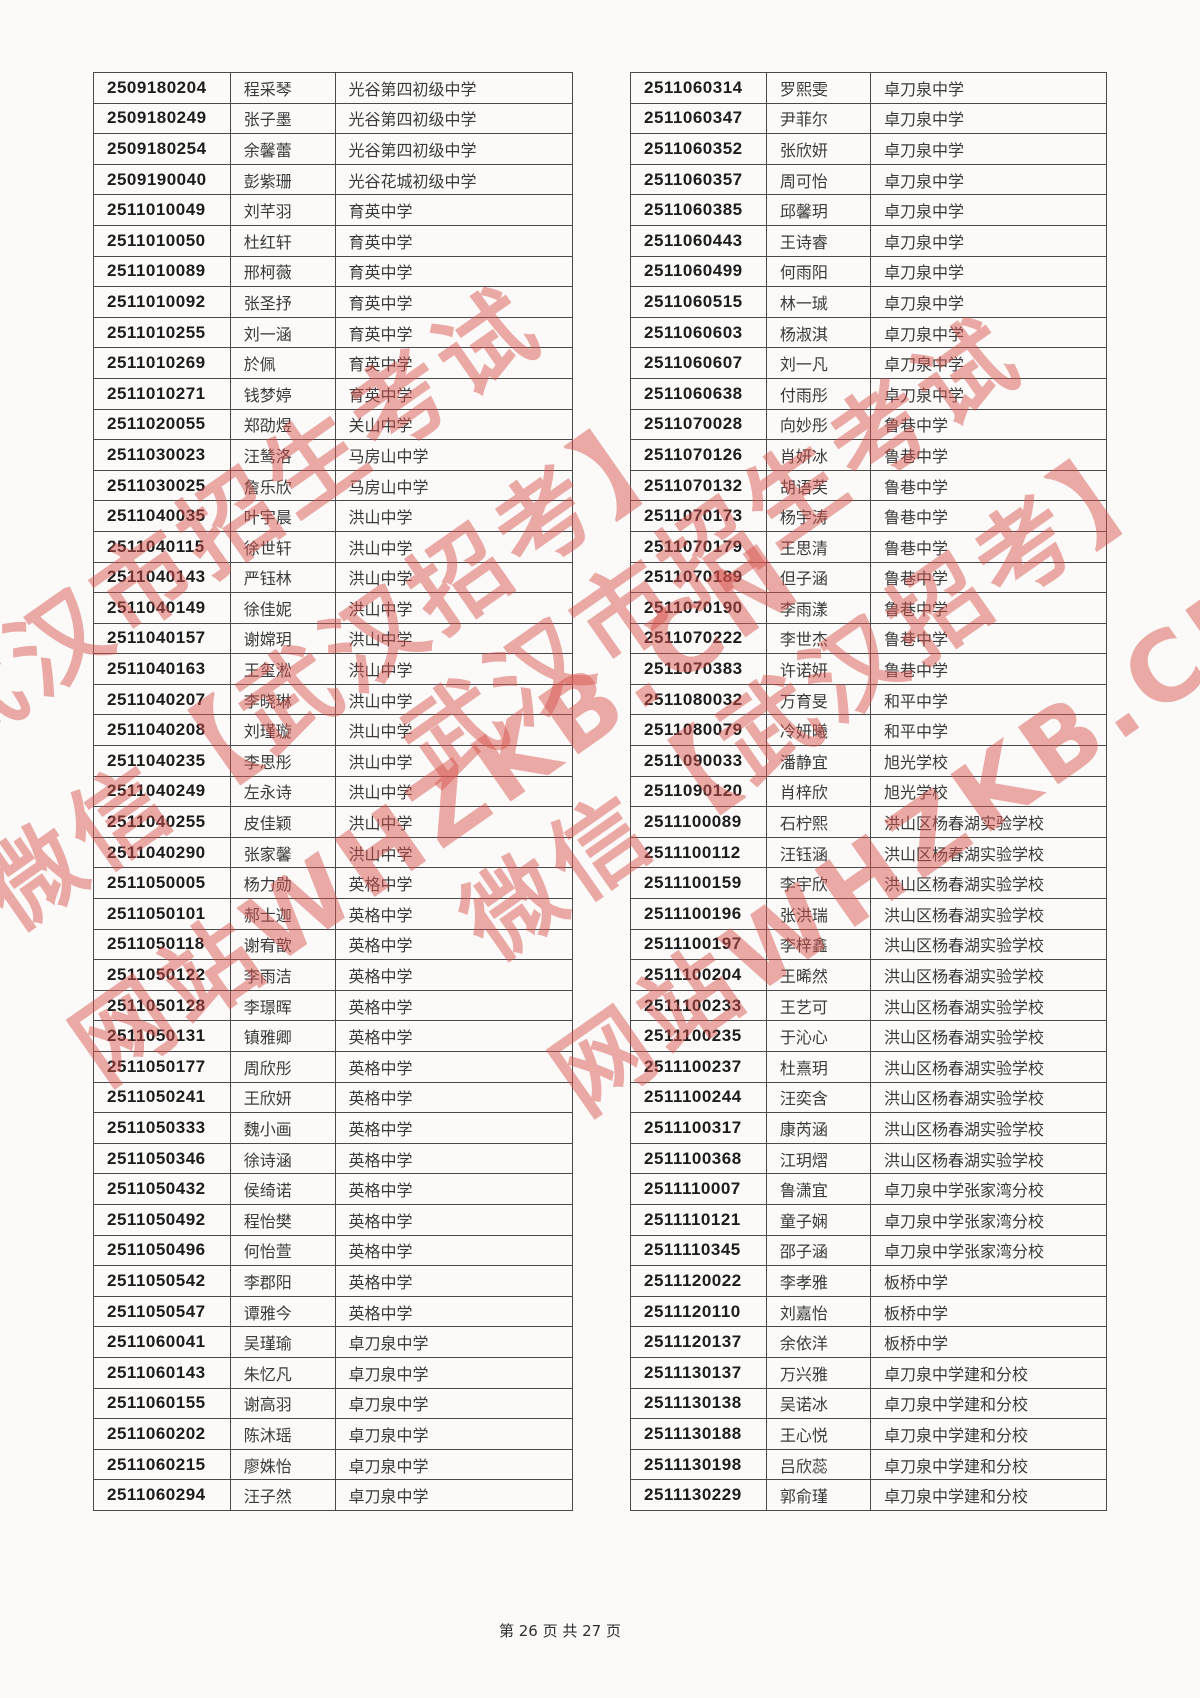 The image size is (1200, 1698). I want to click on table-row: 2509190040 彭紫珊 光谷花城初级中学, so click(333, 179).